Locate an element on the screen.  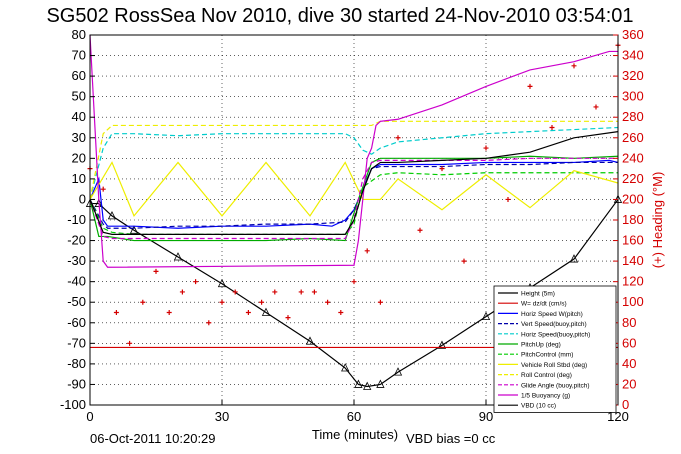
right-axis-label: (+) Heading (°M) is located at coordinates (657, 220).